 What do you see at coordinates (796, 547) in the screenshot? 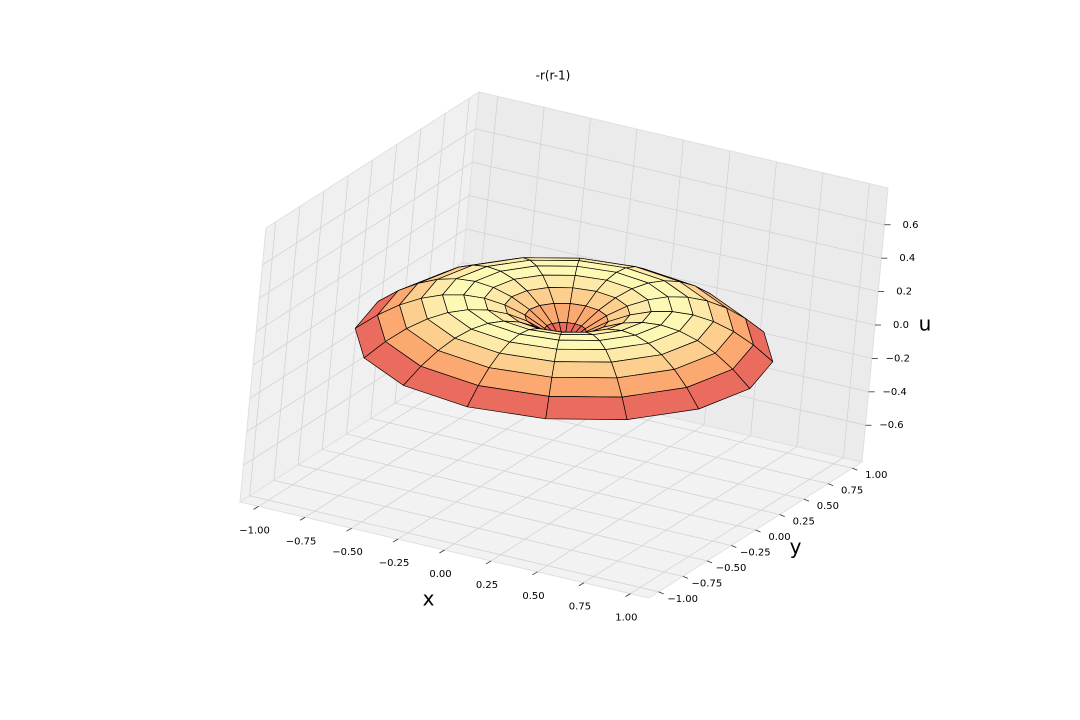
I see `y-axis-label: y` at bounding box center [796, 547].